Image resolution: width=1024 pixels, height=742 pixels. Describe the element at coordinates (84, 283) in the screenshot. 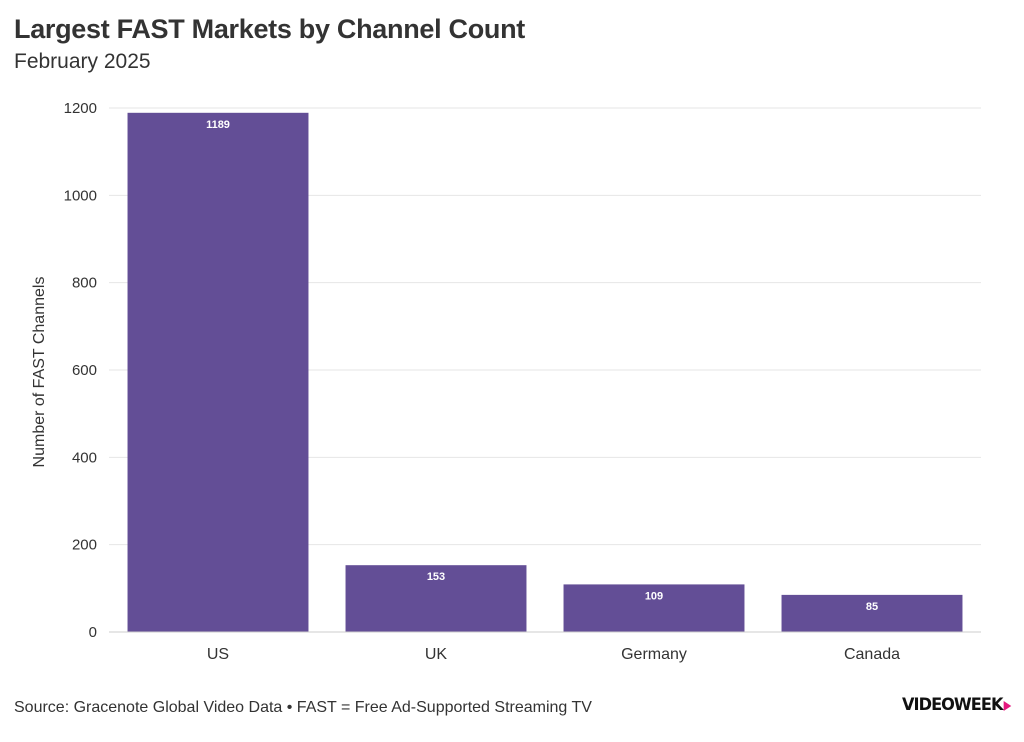

I see `y-tick-label: 800` at that location.